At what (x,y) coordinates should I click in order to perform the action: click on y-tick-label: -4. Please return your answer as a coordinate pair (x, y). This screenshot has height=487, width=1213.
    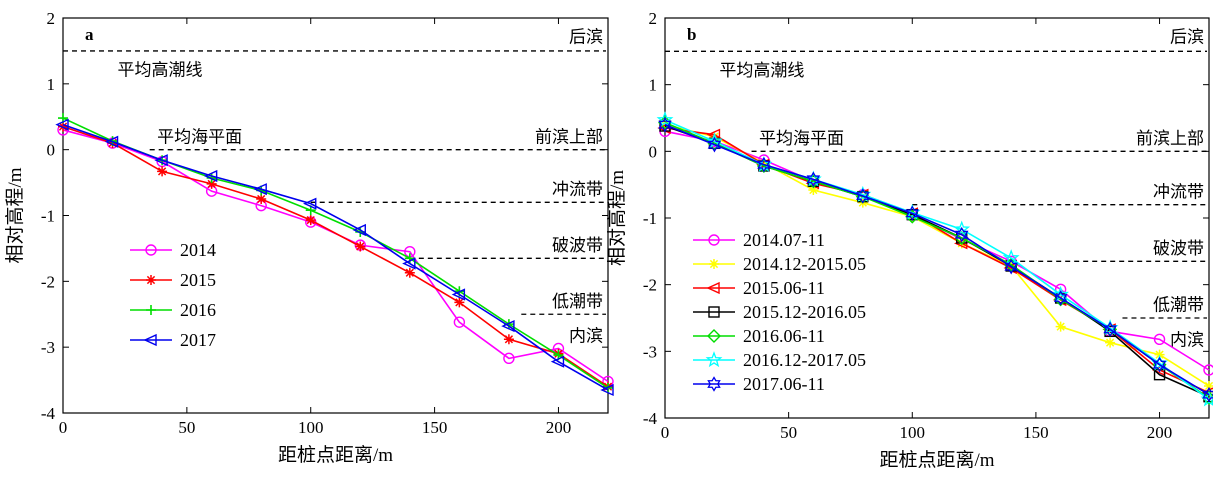
    Looking at the image, I should click on (650, 418).